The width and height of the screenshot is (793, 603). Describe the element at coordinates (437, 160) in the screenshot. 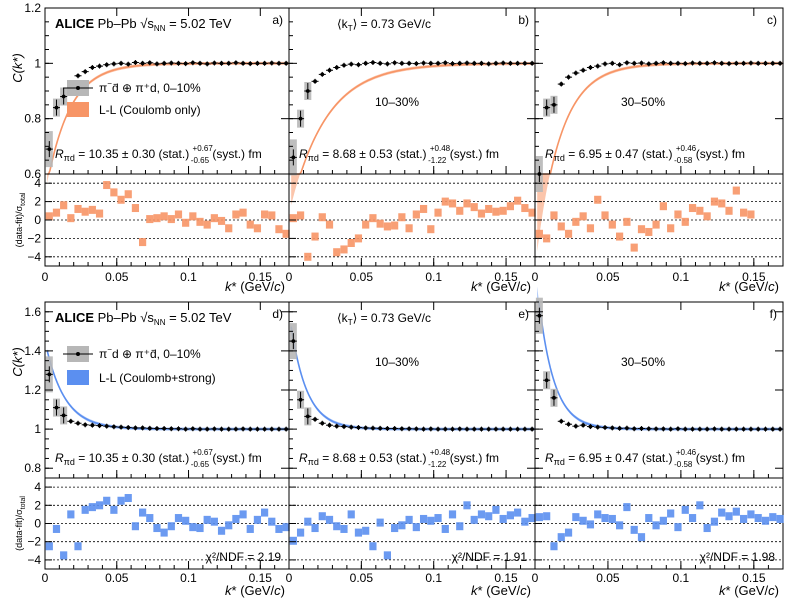

I see `radius-result-part: -1.22` at that location.